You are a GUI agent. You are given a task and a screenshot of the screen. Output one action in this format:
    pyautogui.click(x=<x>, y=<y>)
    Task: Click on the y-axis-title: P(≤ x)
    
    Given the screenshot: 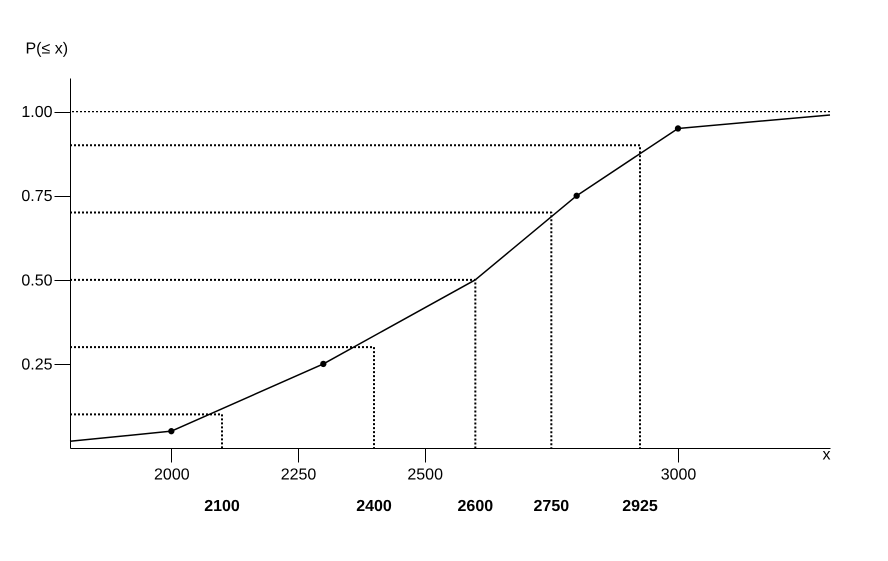 What is the action you would take?
    pyautogui.click(x=47, y=49)
    